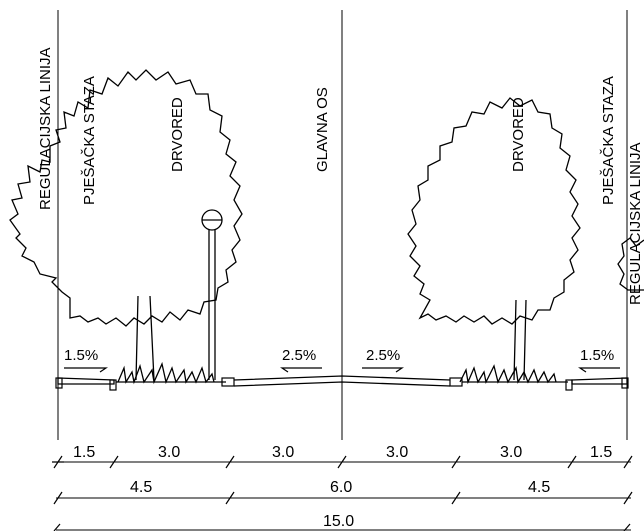 Image resolution: width=644 pixels, height=531 pixels. I want to click on left-tree-trunk, so click(145, 338).